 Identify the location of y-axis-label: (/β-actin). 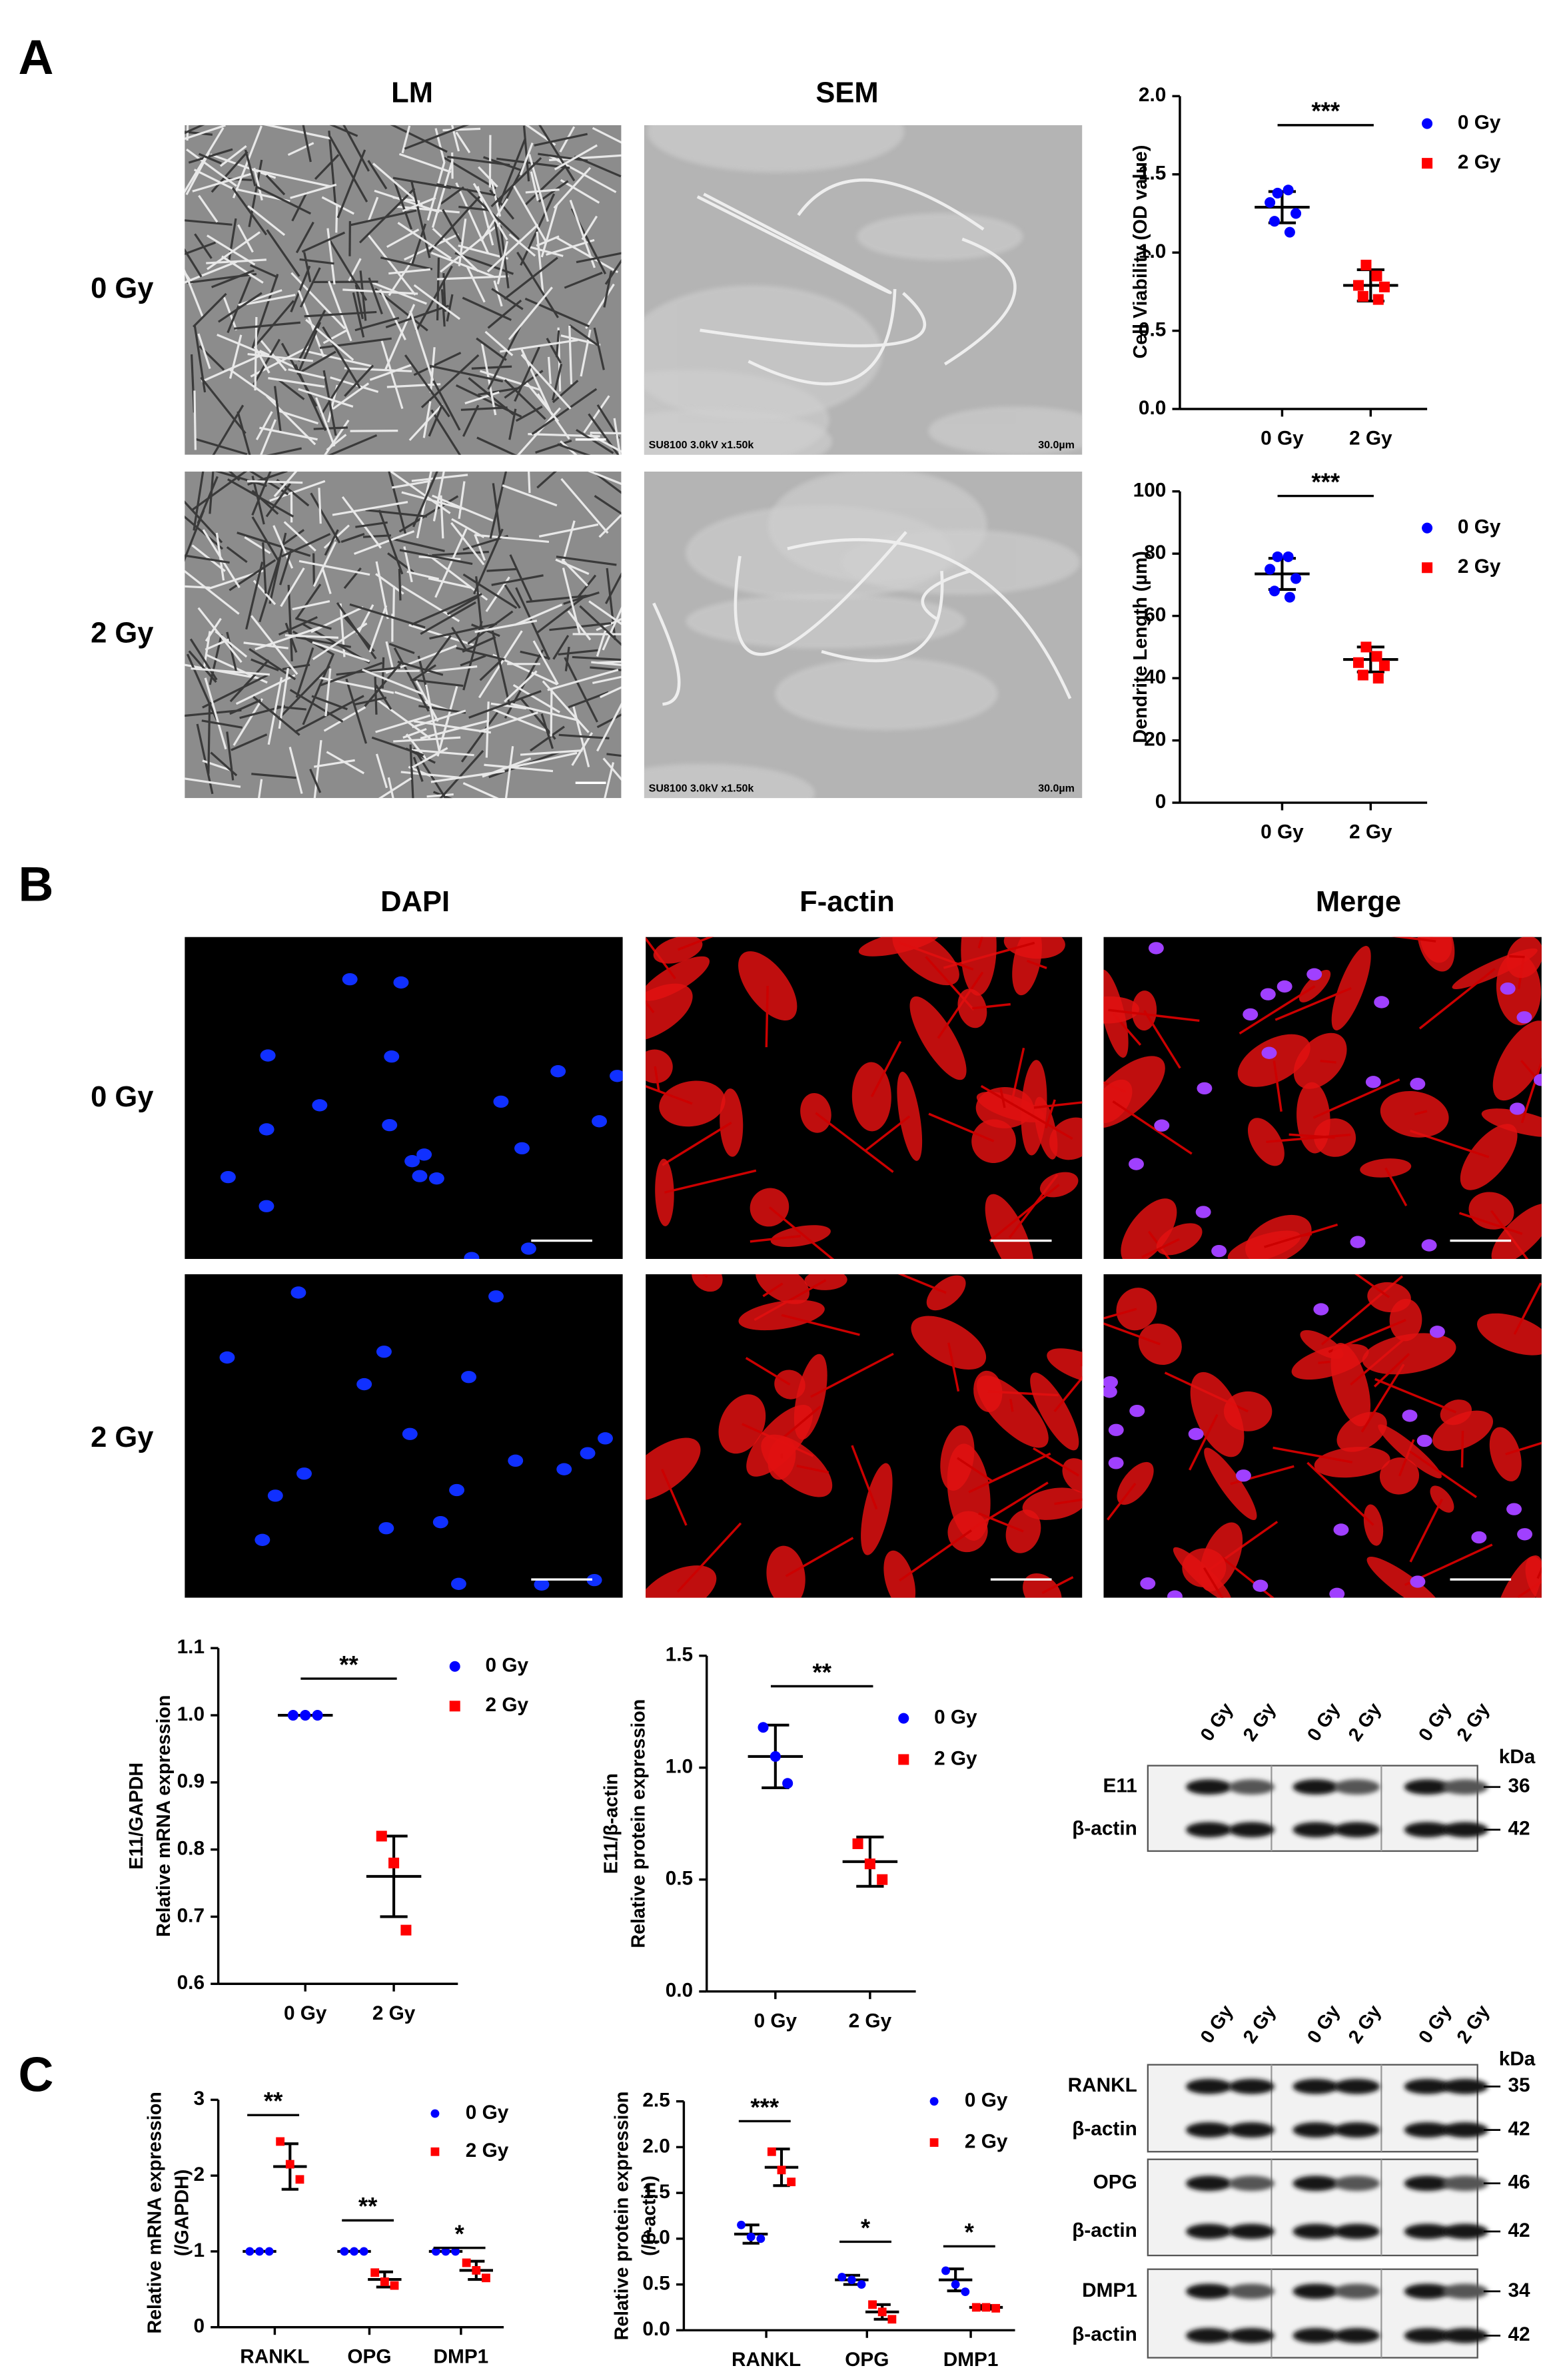
(649, 2216).